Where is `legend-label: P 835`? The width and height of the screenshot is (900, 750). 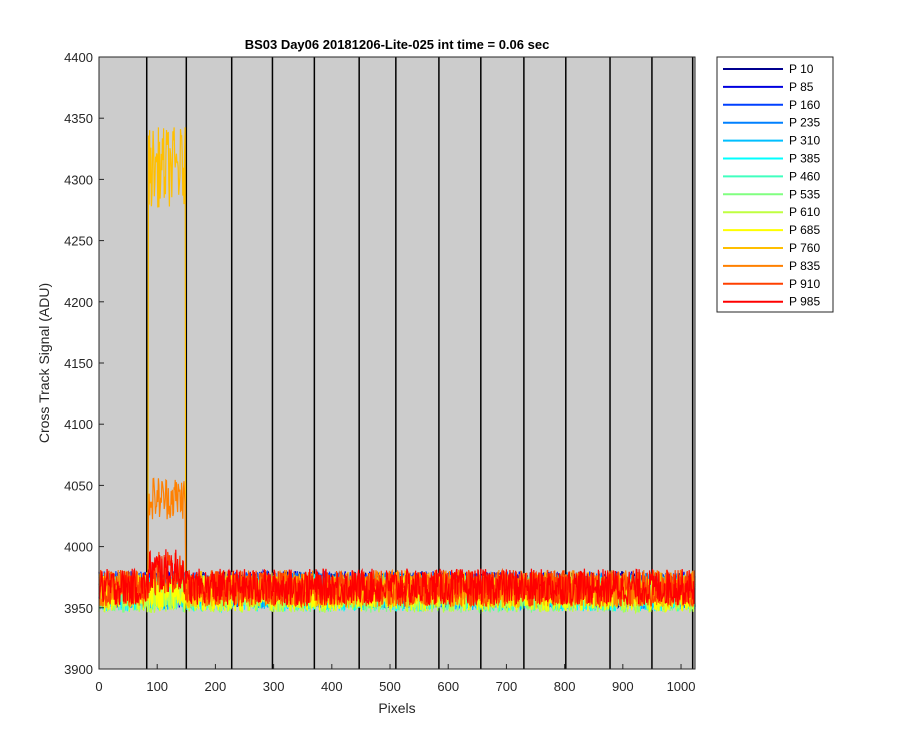 legend-label: P 835 is located at coordinates (804, 266).